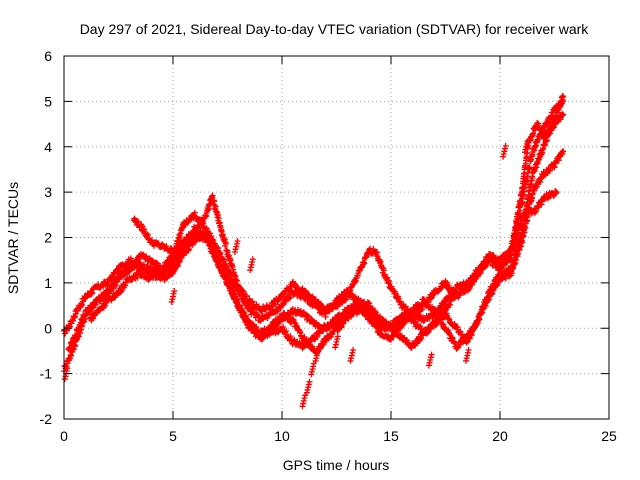 This screenshot has height=480, width=640. What do you see at coordinates (48, 56) in the screenshot?
I see `y-tick-label: 6` at bounding box center [48, 56].